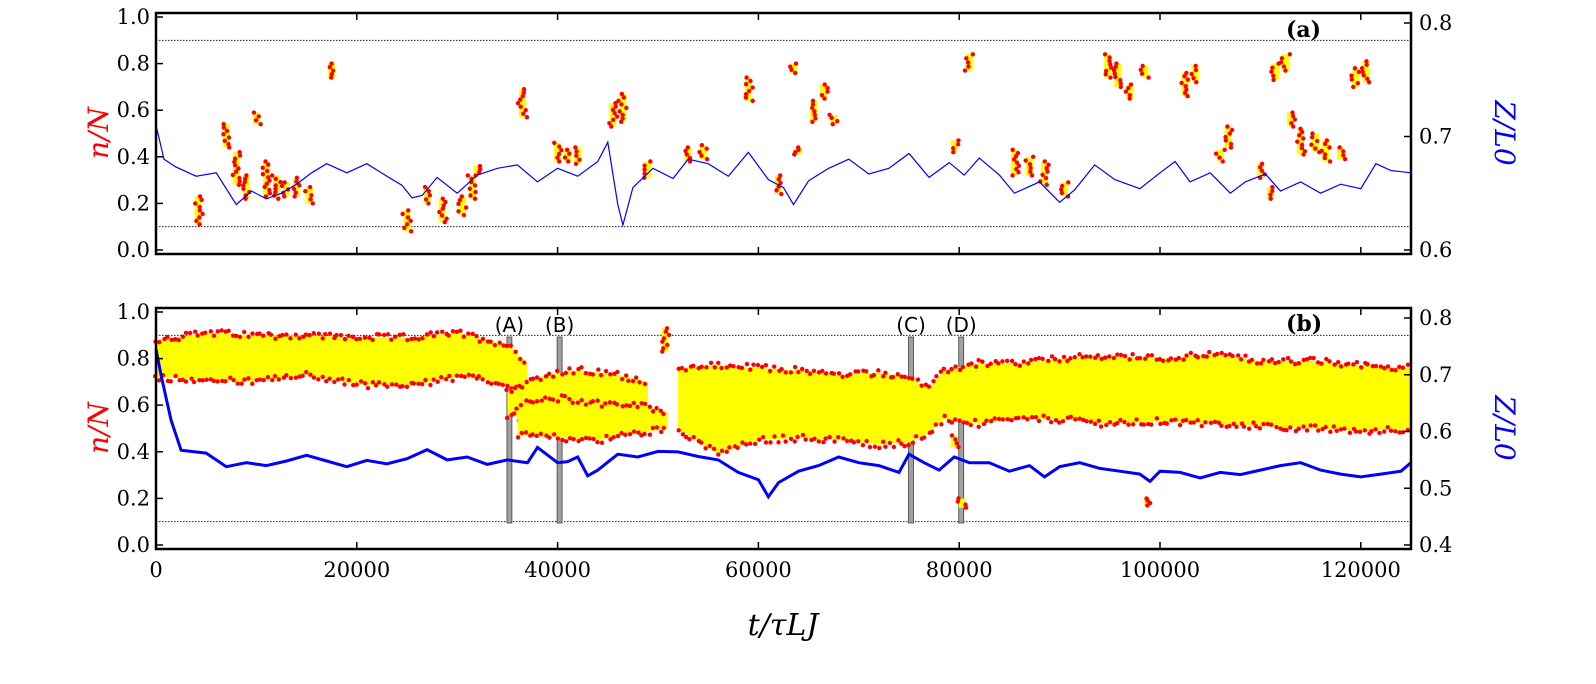 Image resolution: width=1596 pixels, height=684 pixels. What do you see at coordinates (133, 405) in the screenshot?
I see `panel-b-left-tick-label-3: 0.6` at bounding box center [133, 405].